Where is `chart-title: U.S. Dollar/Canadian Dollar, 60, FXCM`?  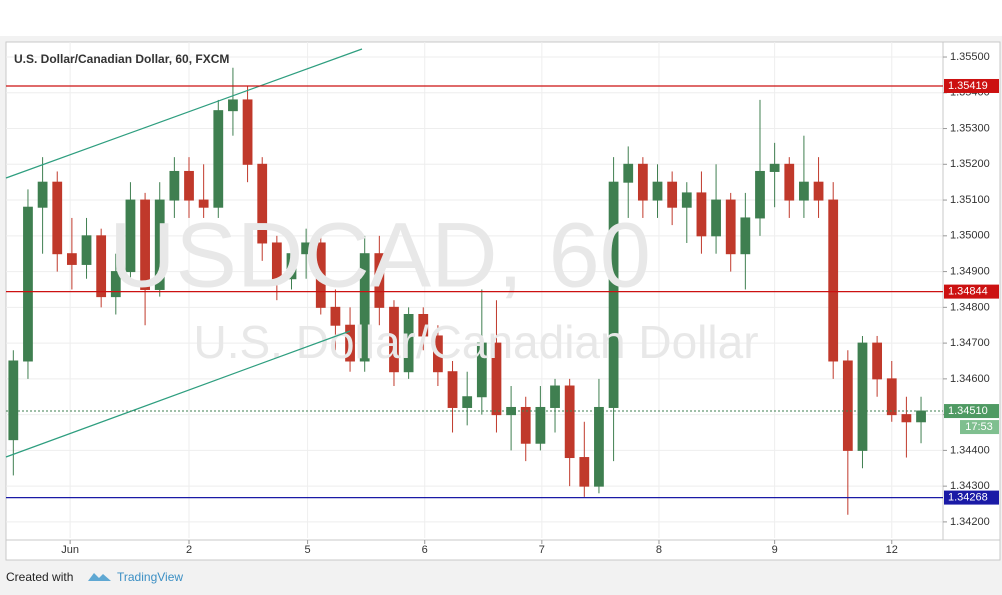 chart-title: U.S. Dollar/Canadian Dollar, 60, FXCM is located at coordinates (121, 59).